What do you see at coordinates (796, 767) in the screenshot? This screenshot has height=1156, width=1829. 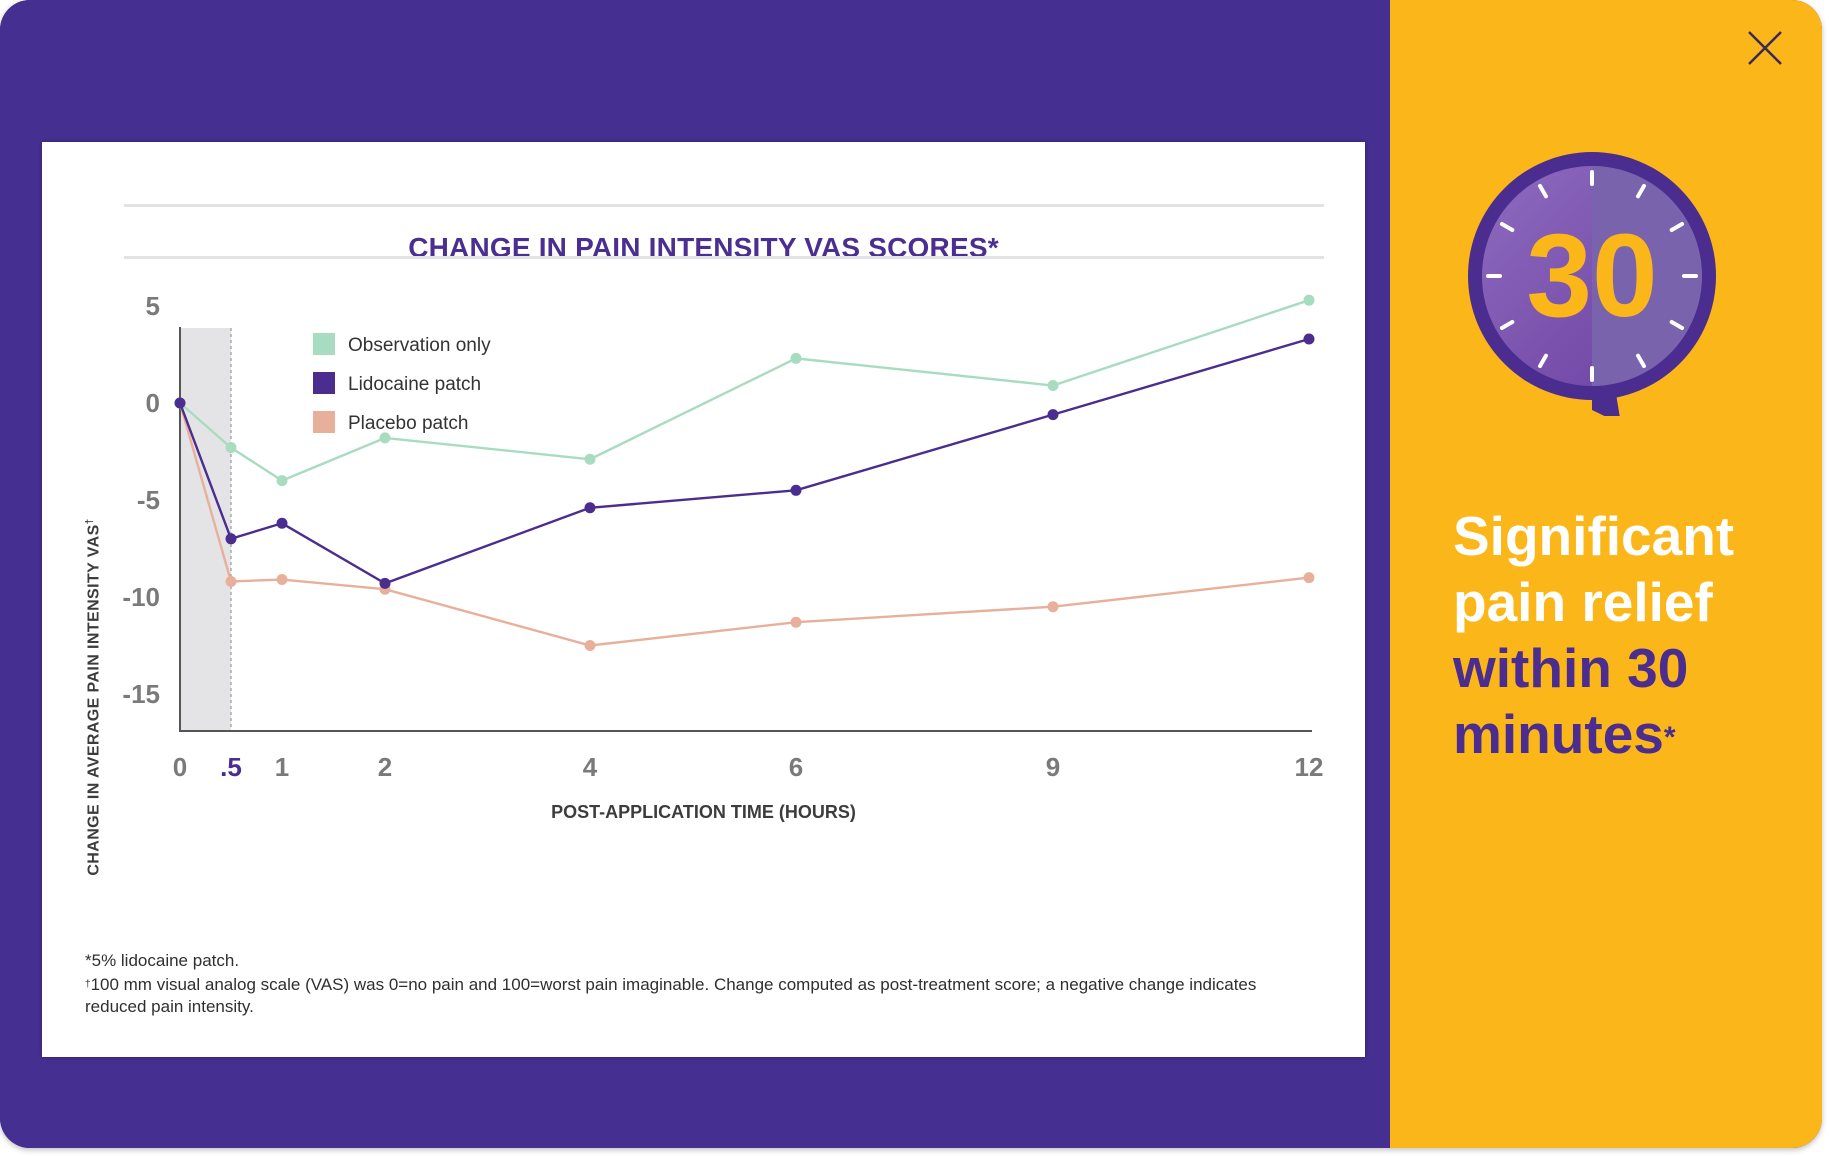 I see `x-tick-label: 6` at bounding box center [796, 767].